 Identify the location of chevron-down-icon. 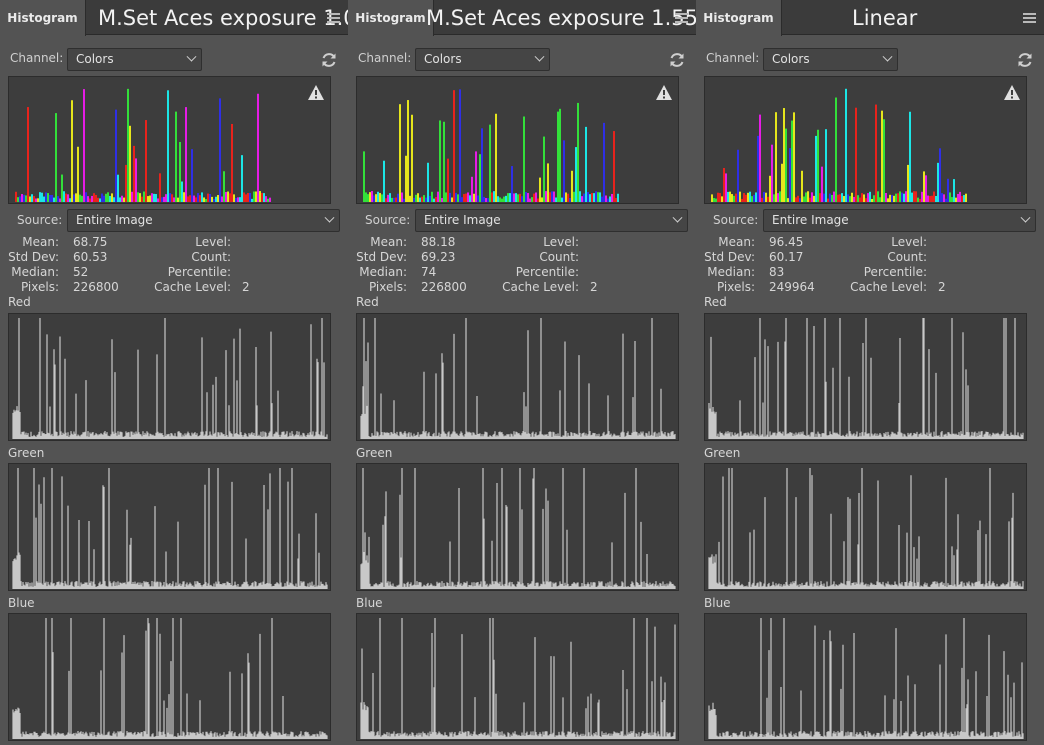
(677, 217).